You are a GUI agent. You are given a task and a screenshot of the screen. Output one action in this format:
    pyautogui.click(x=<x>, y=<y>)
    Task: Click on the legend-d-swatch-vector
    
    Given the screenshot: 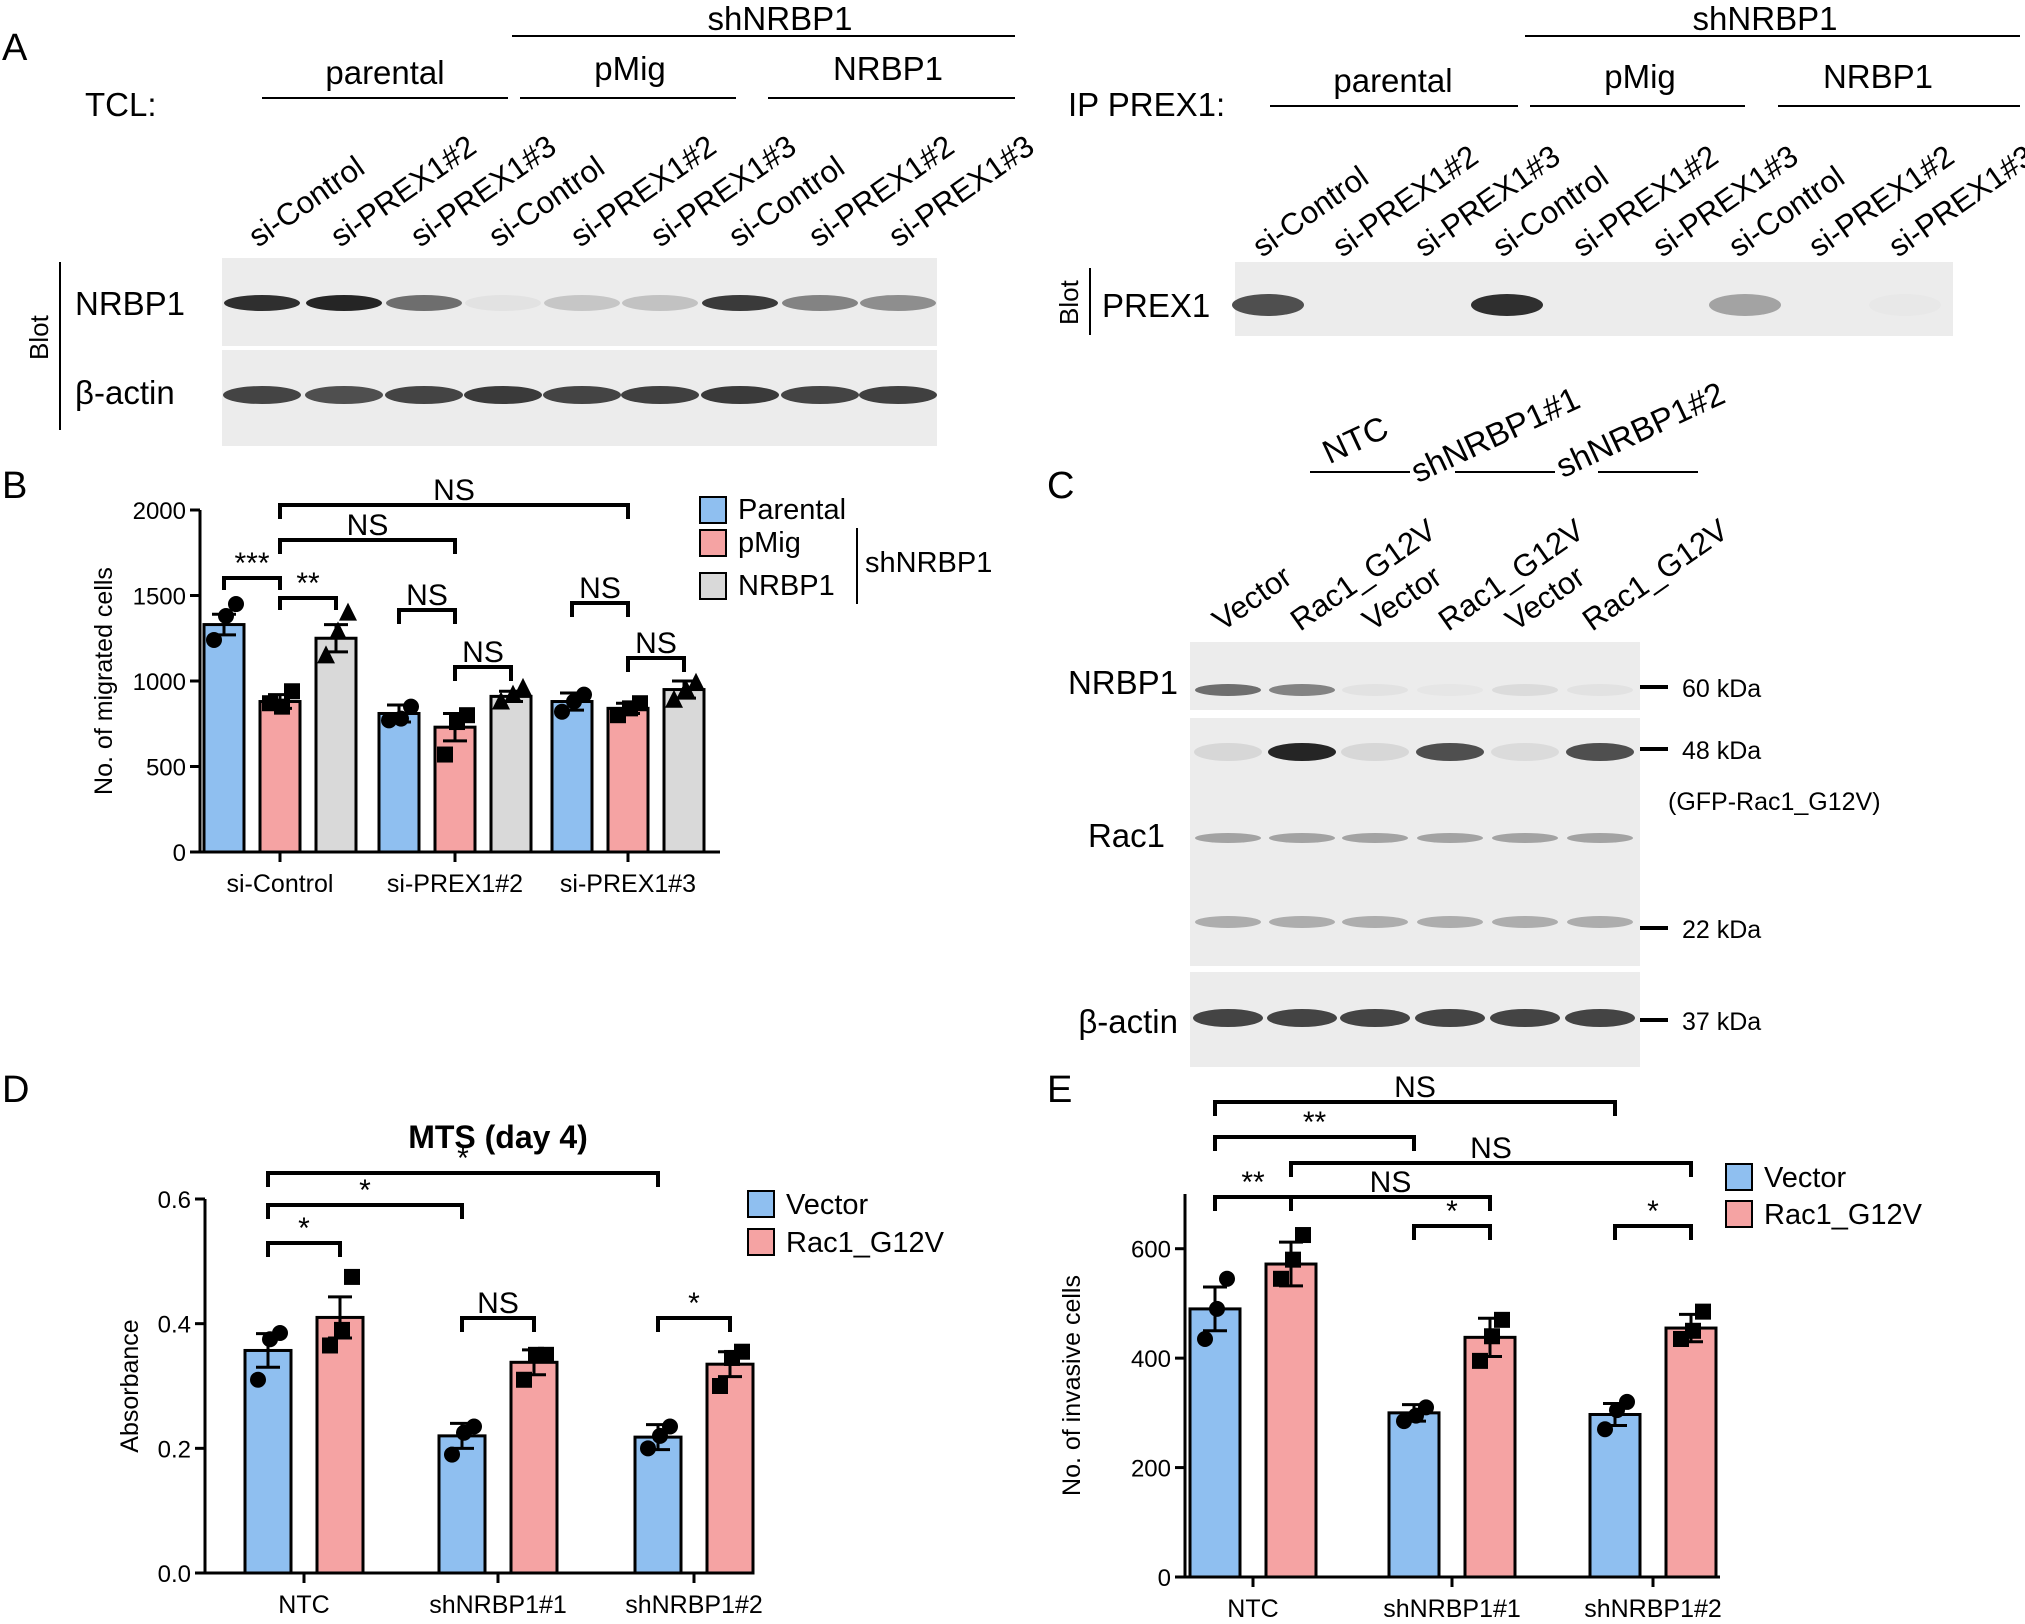 What is the action you would take?
    pyautogui.click(x=761, y=1204)
    